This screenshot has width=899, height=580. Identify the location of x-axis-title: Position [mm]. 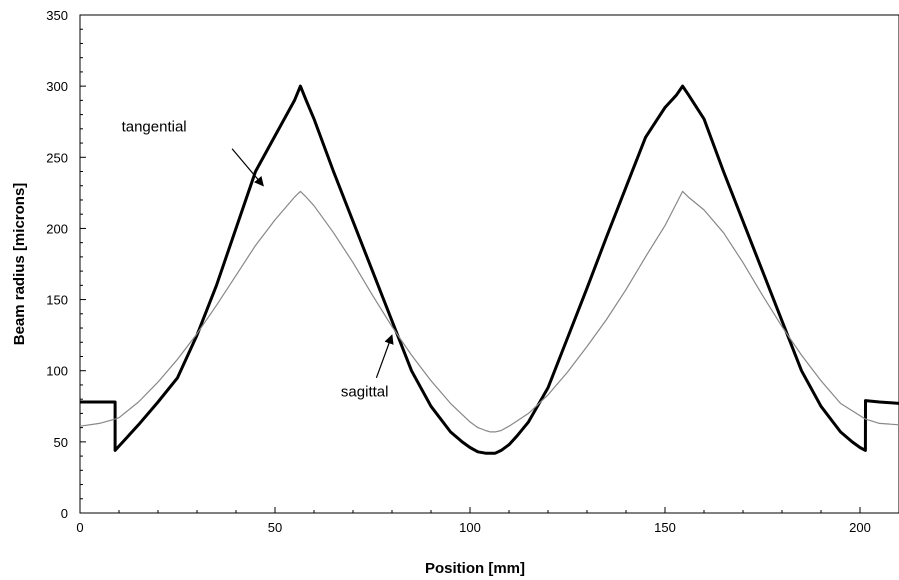
(475, 568).